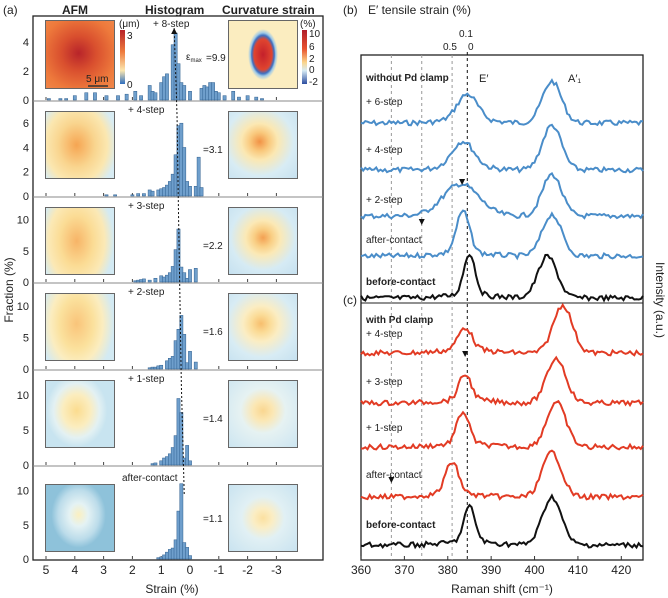 Image resolution: width=668 pixels, height=598 pixels. Describe the element at coordinates (268, 10) in the screenshot. I see `col-title-strain: Curvature strain` at that location.